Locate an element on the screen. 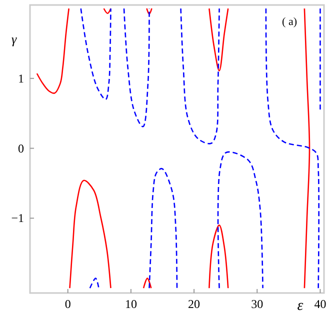 The width and height of the screenshot is (327, 327). y-tick-label: −1 is located at coordinates (17, 218).